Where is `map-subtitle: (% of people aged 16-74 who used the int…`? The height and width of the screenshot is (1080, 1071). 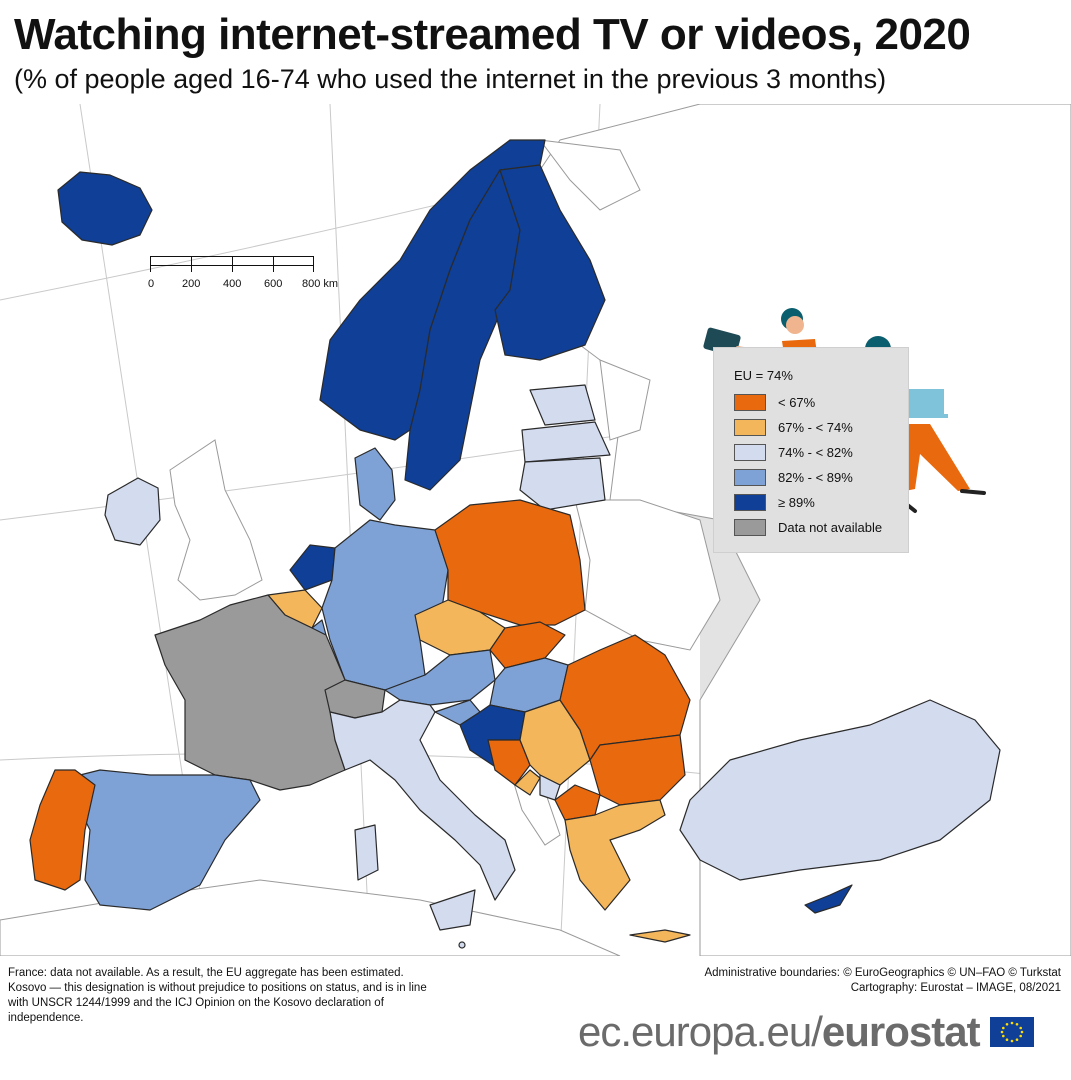 map-subtitle: (% of people aged 16-74 who used the int… is located at coordinates (450, 79).